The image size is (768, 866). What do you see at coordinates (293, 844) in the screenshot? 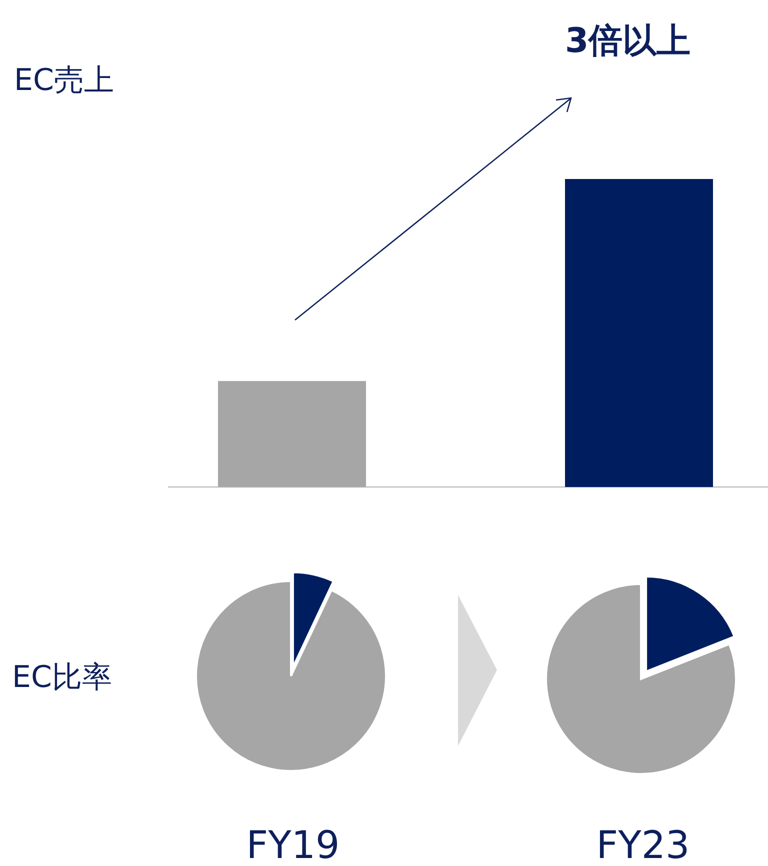
I see `text: FY19` at bounding box center [293, 844].